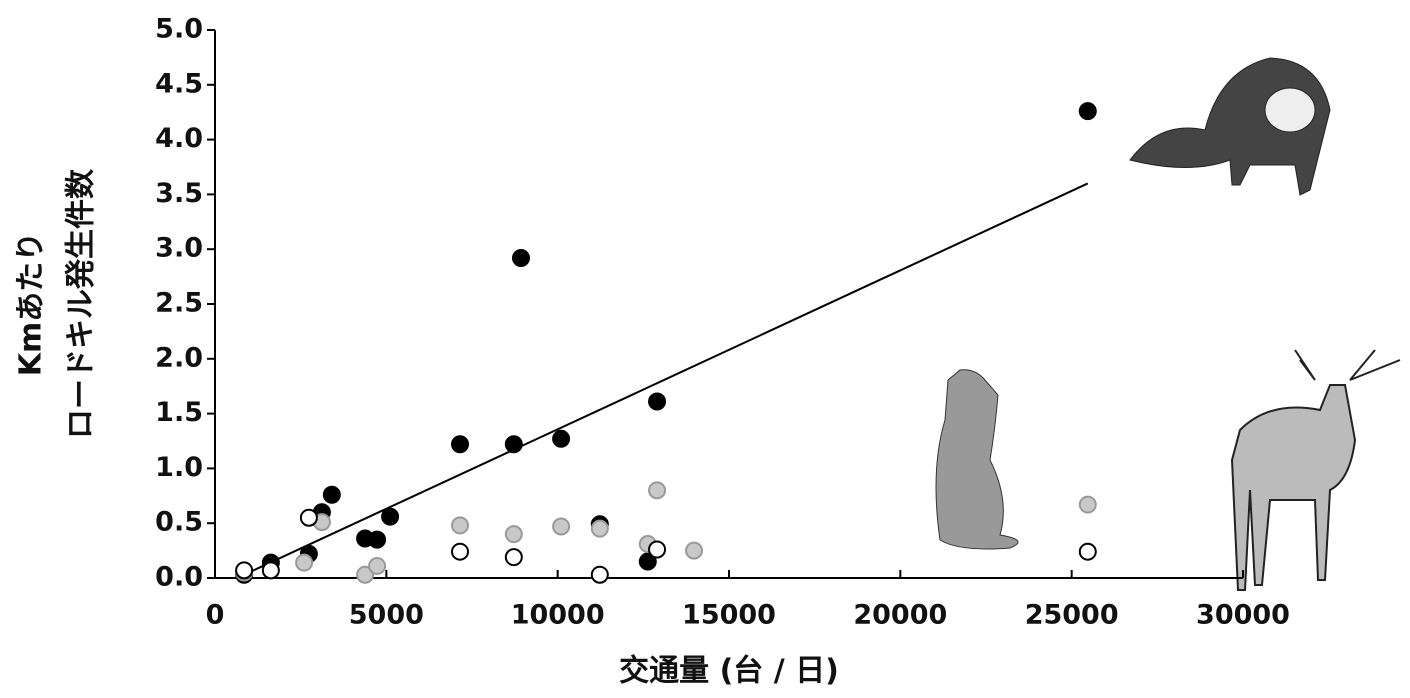 Image resolution: width=1410 pixels, height=698 pixels. What do you see at coordinates (179, 248) in the screenshot?
I see `y-tick-label: 3.0` at bounding box center [179, 248].